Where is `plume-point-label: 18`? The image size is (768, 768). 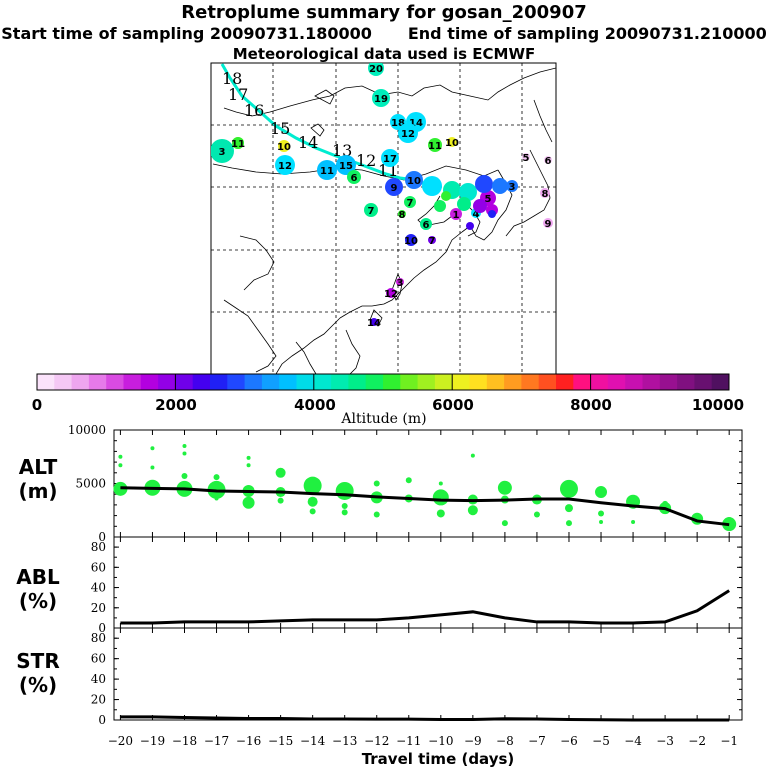 plume-point-label: 18 is located at coordinates (398, 123).